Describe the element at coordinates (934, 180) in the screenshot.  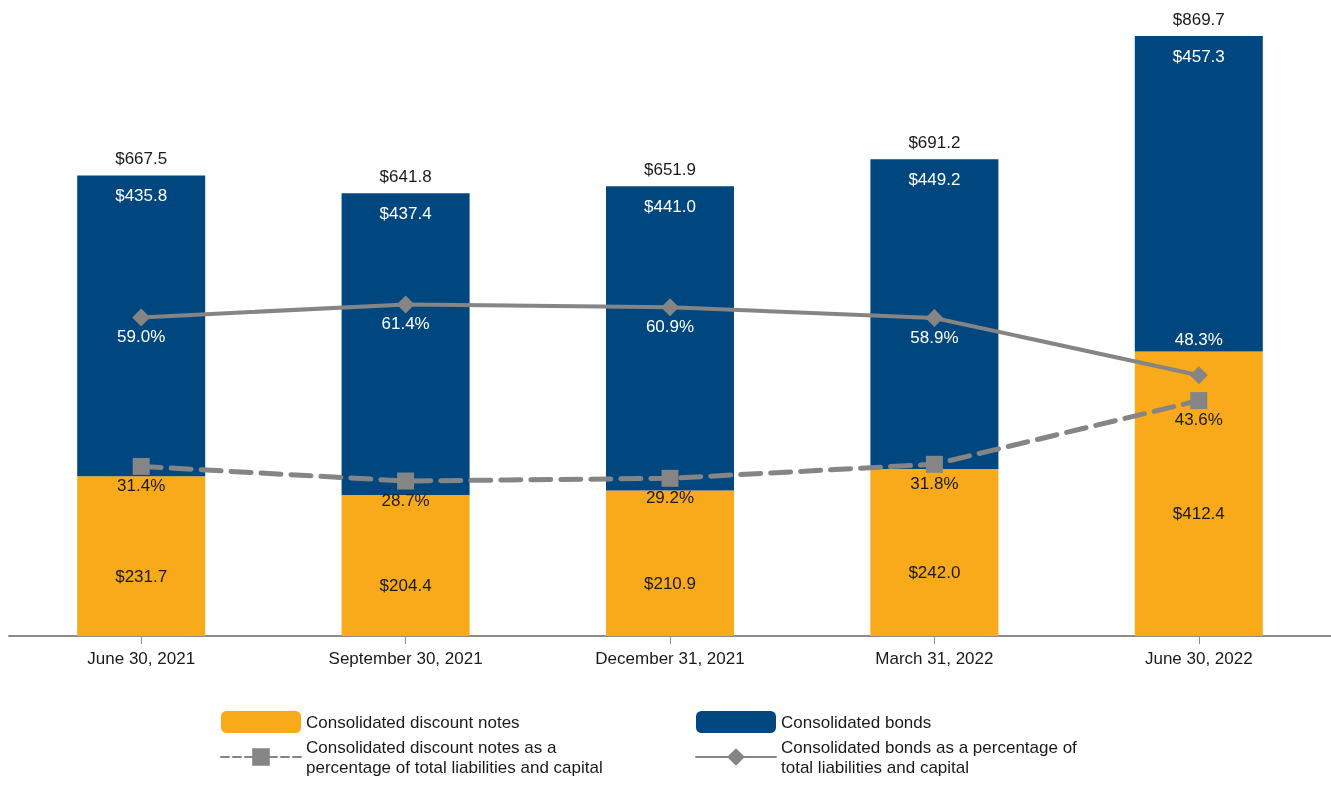
I see `data-label: $449.2` at that location.